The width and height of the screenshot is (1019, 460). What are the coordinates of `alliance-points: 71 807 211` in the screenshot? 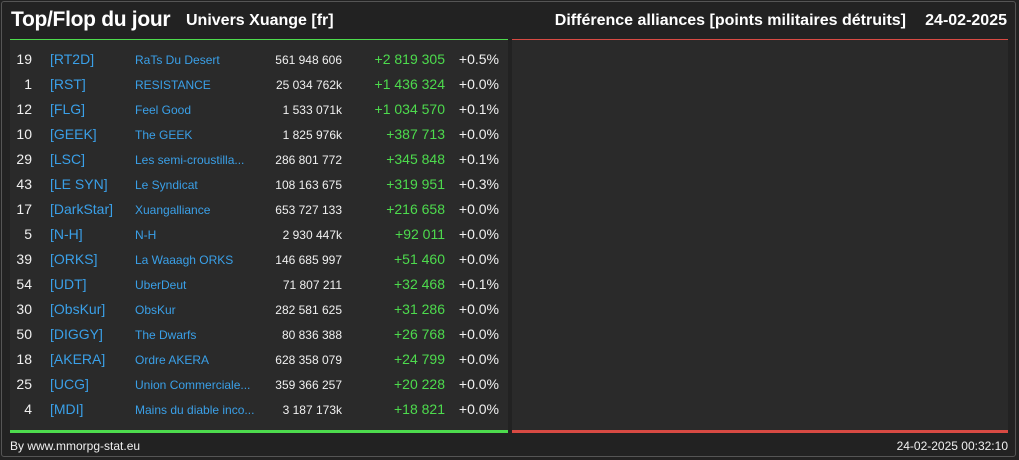 It's located at (312, 285).